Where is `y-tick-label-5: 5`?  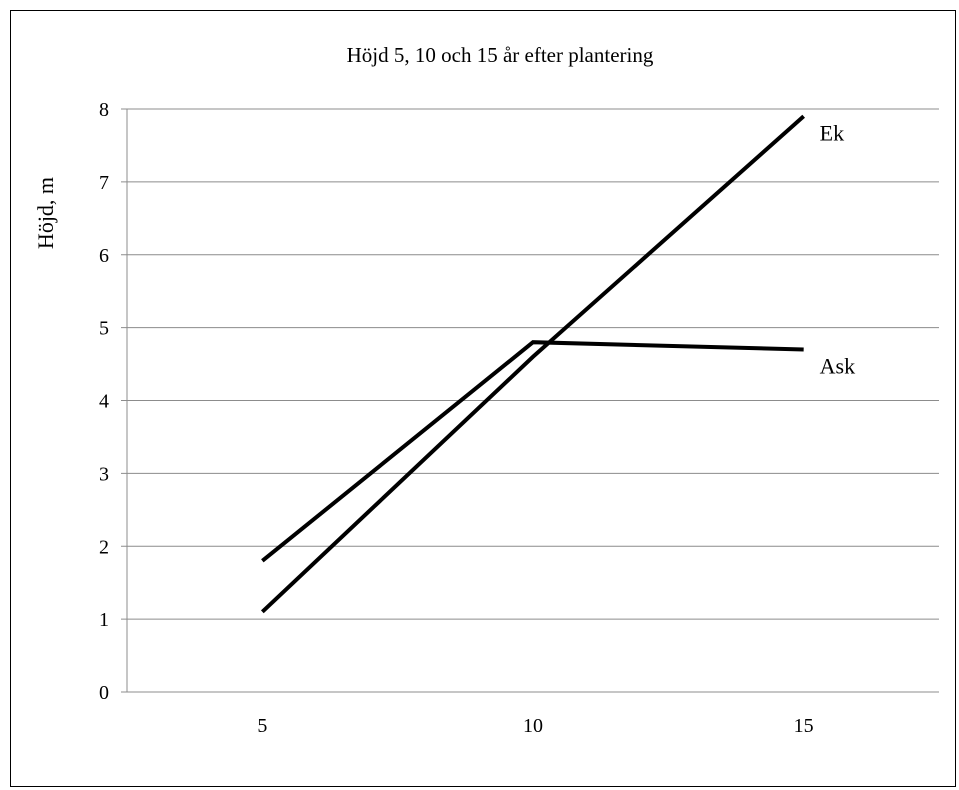 y-tick-label-5: 5 is located at coordinates (104, 329).